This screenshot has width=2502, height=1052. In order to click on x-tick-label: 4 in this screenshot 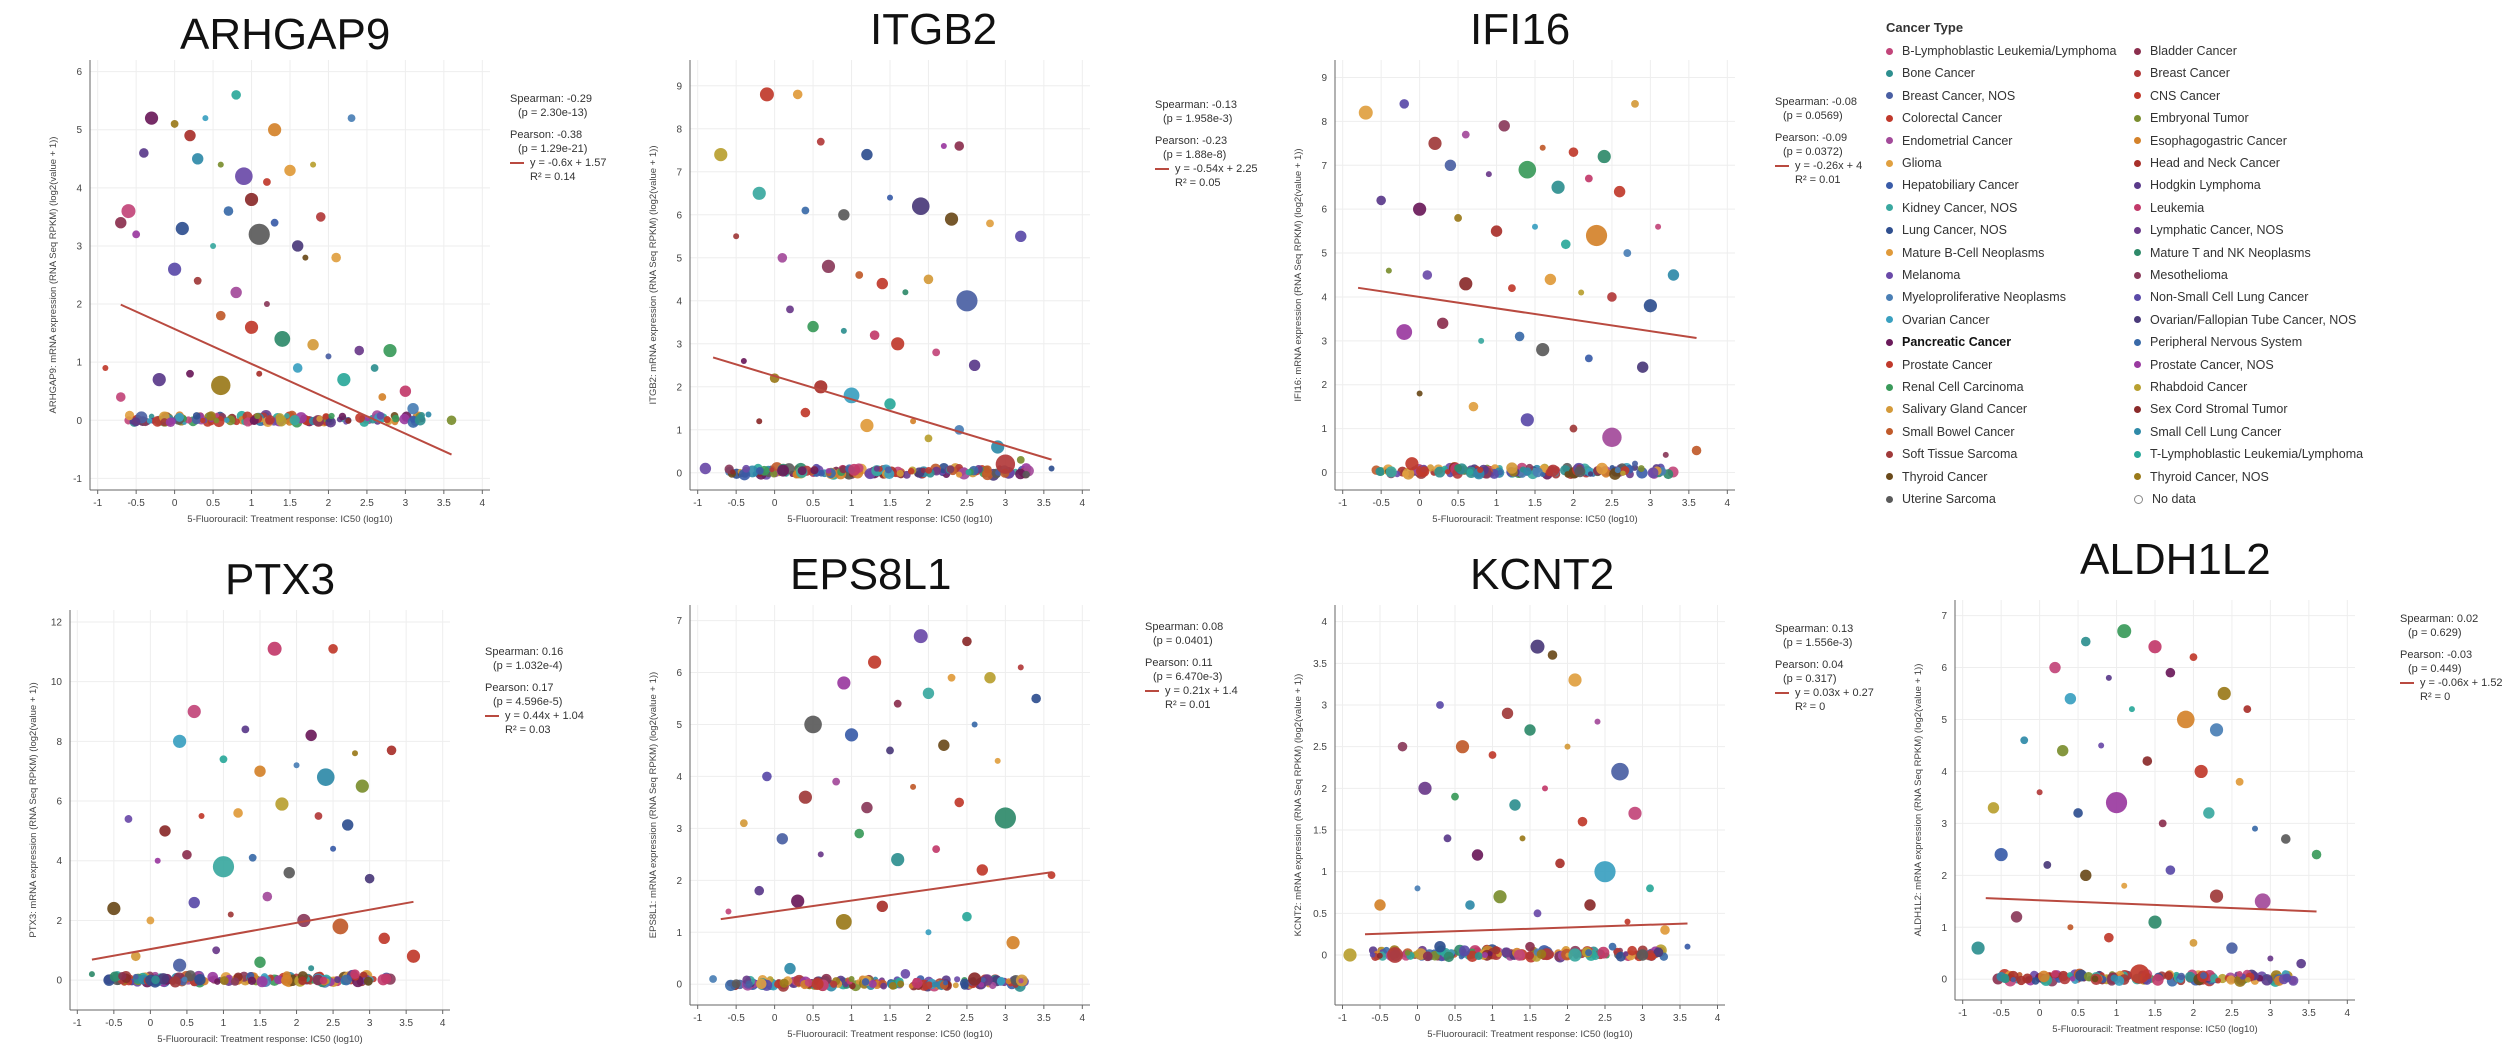, I will do `click(443, 1023)`.